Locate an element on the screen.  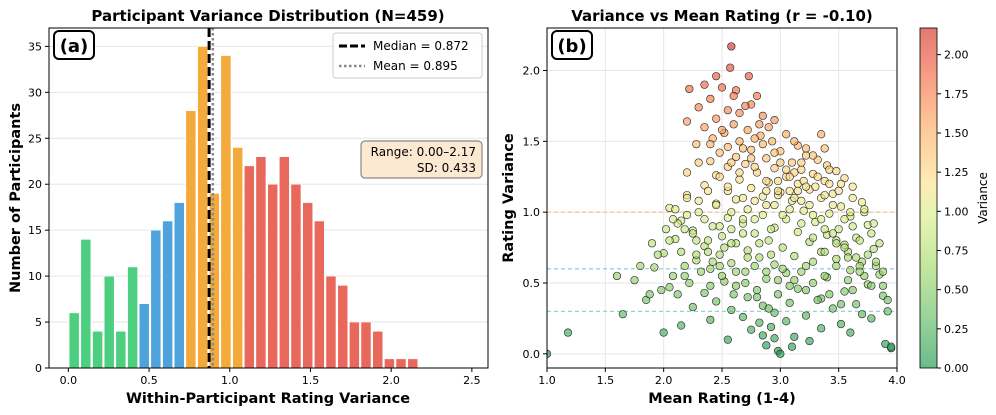
colorbar-tick-label: 0.50 is located at coordinates (956, 290).